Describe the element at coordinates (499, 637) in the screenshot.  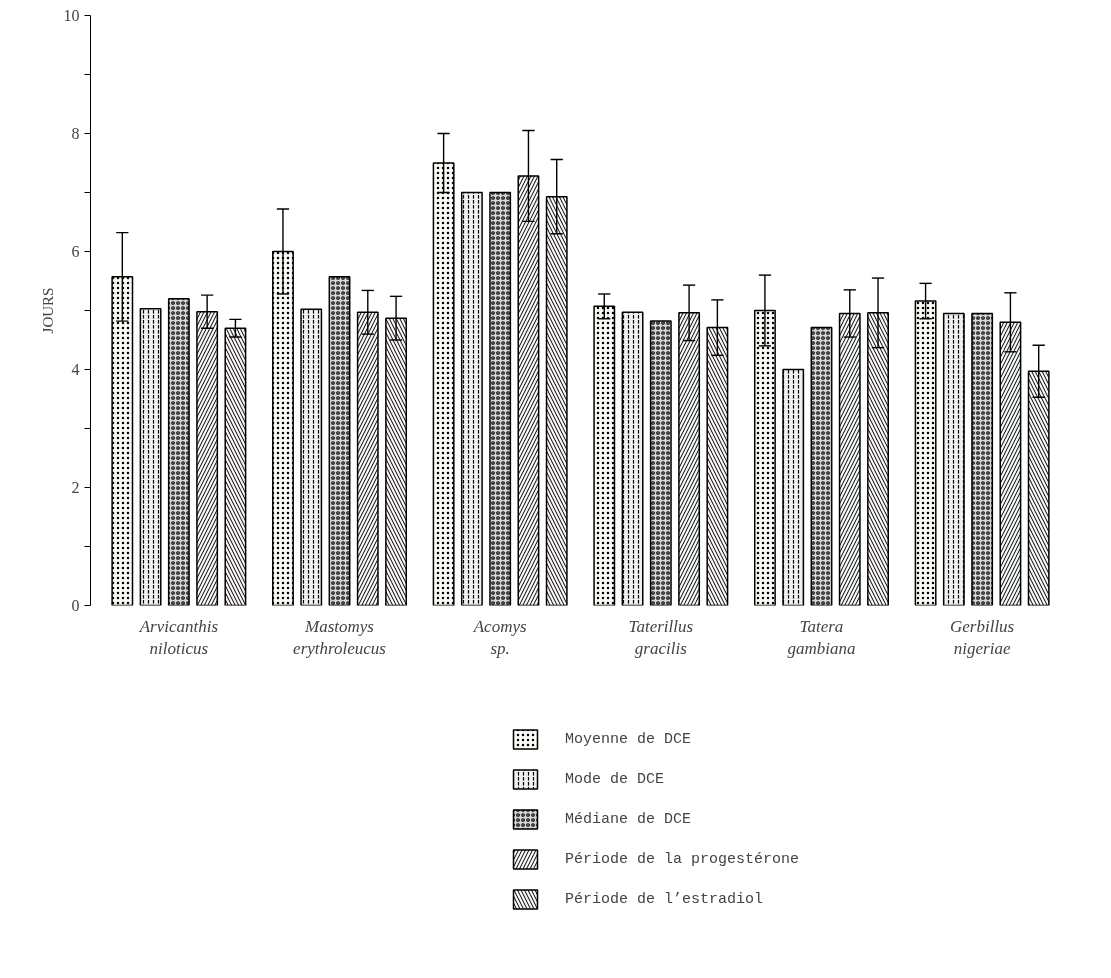
I see `x-tick-label: Acomys sp.` at that location.